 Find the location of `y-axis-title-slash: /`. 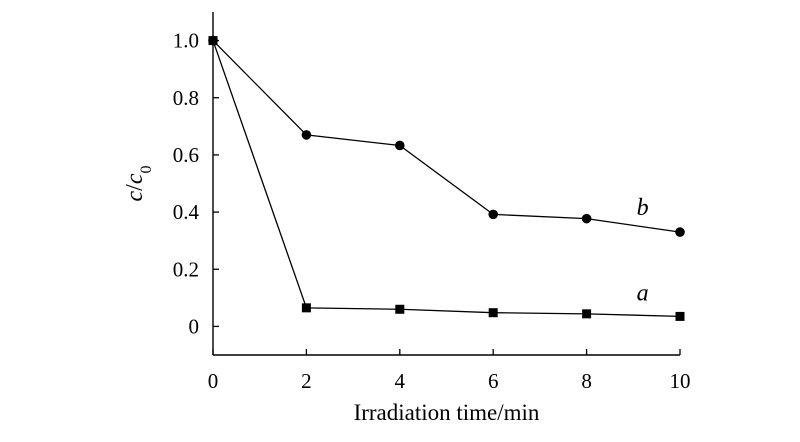

y-axis-title-slash: / is located at coordinates (135, 187).